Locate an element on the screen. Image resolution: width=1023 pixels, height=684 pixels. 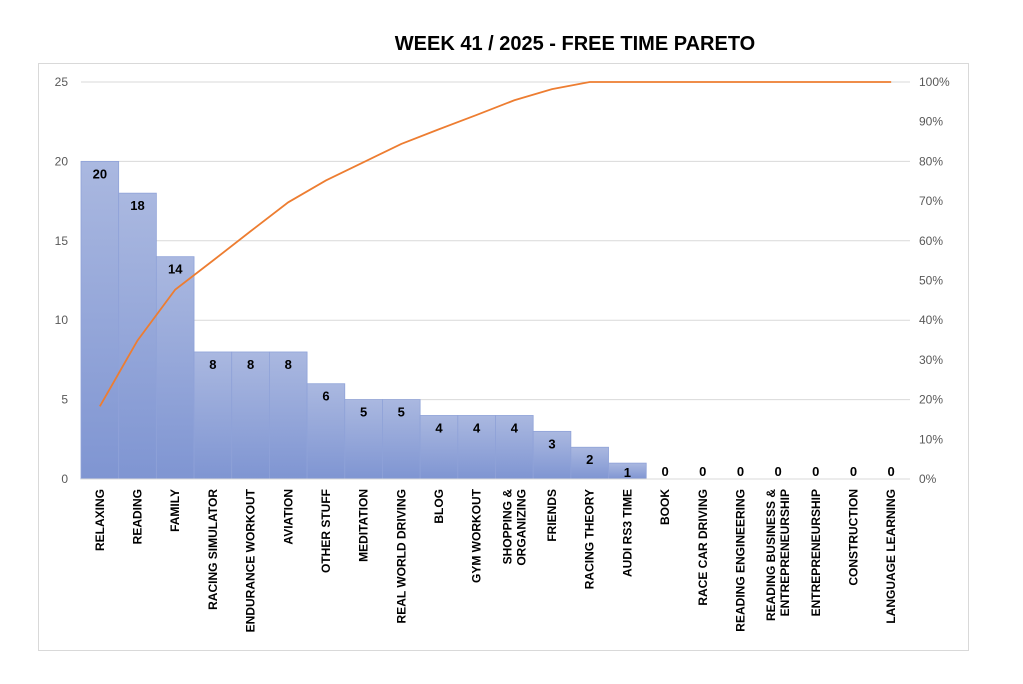
category-label: ENTREPRENEURSHIP is located at coordinates (816, 552).